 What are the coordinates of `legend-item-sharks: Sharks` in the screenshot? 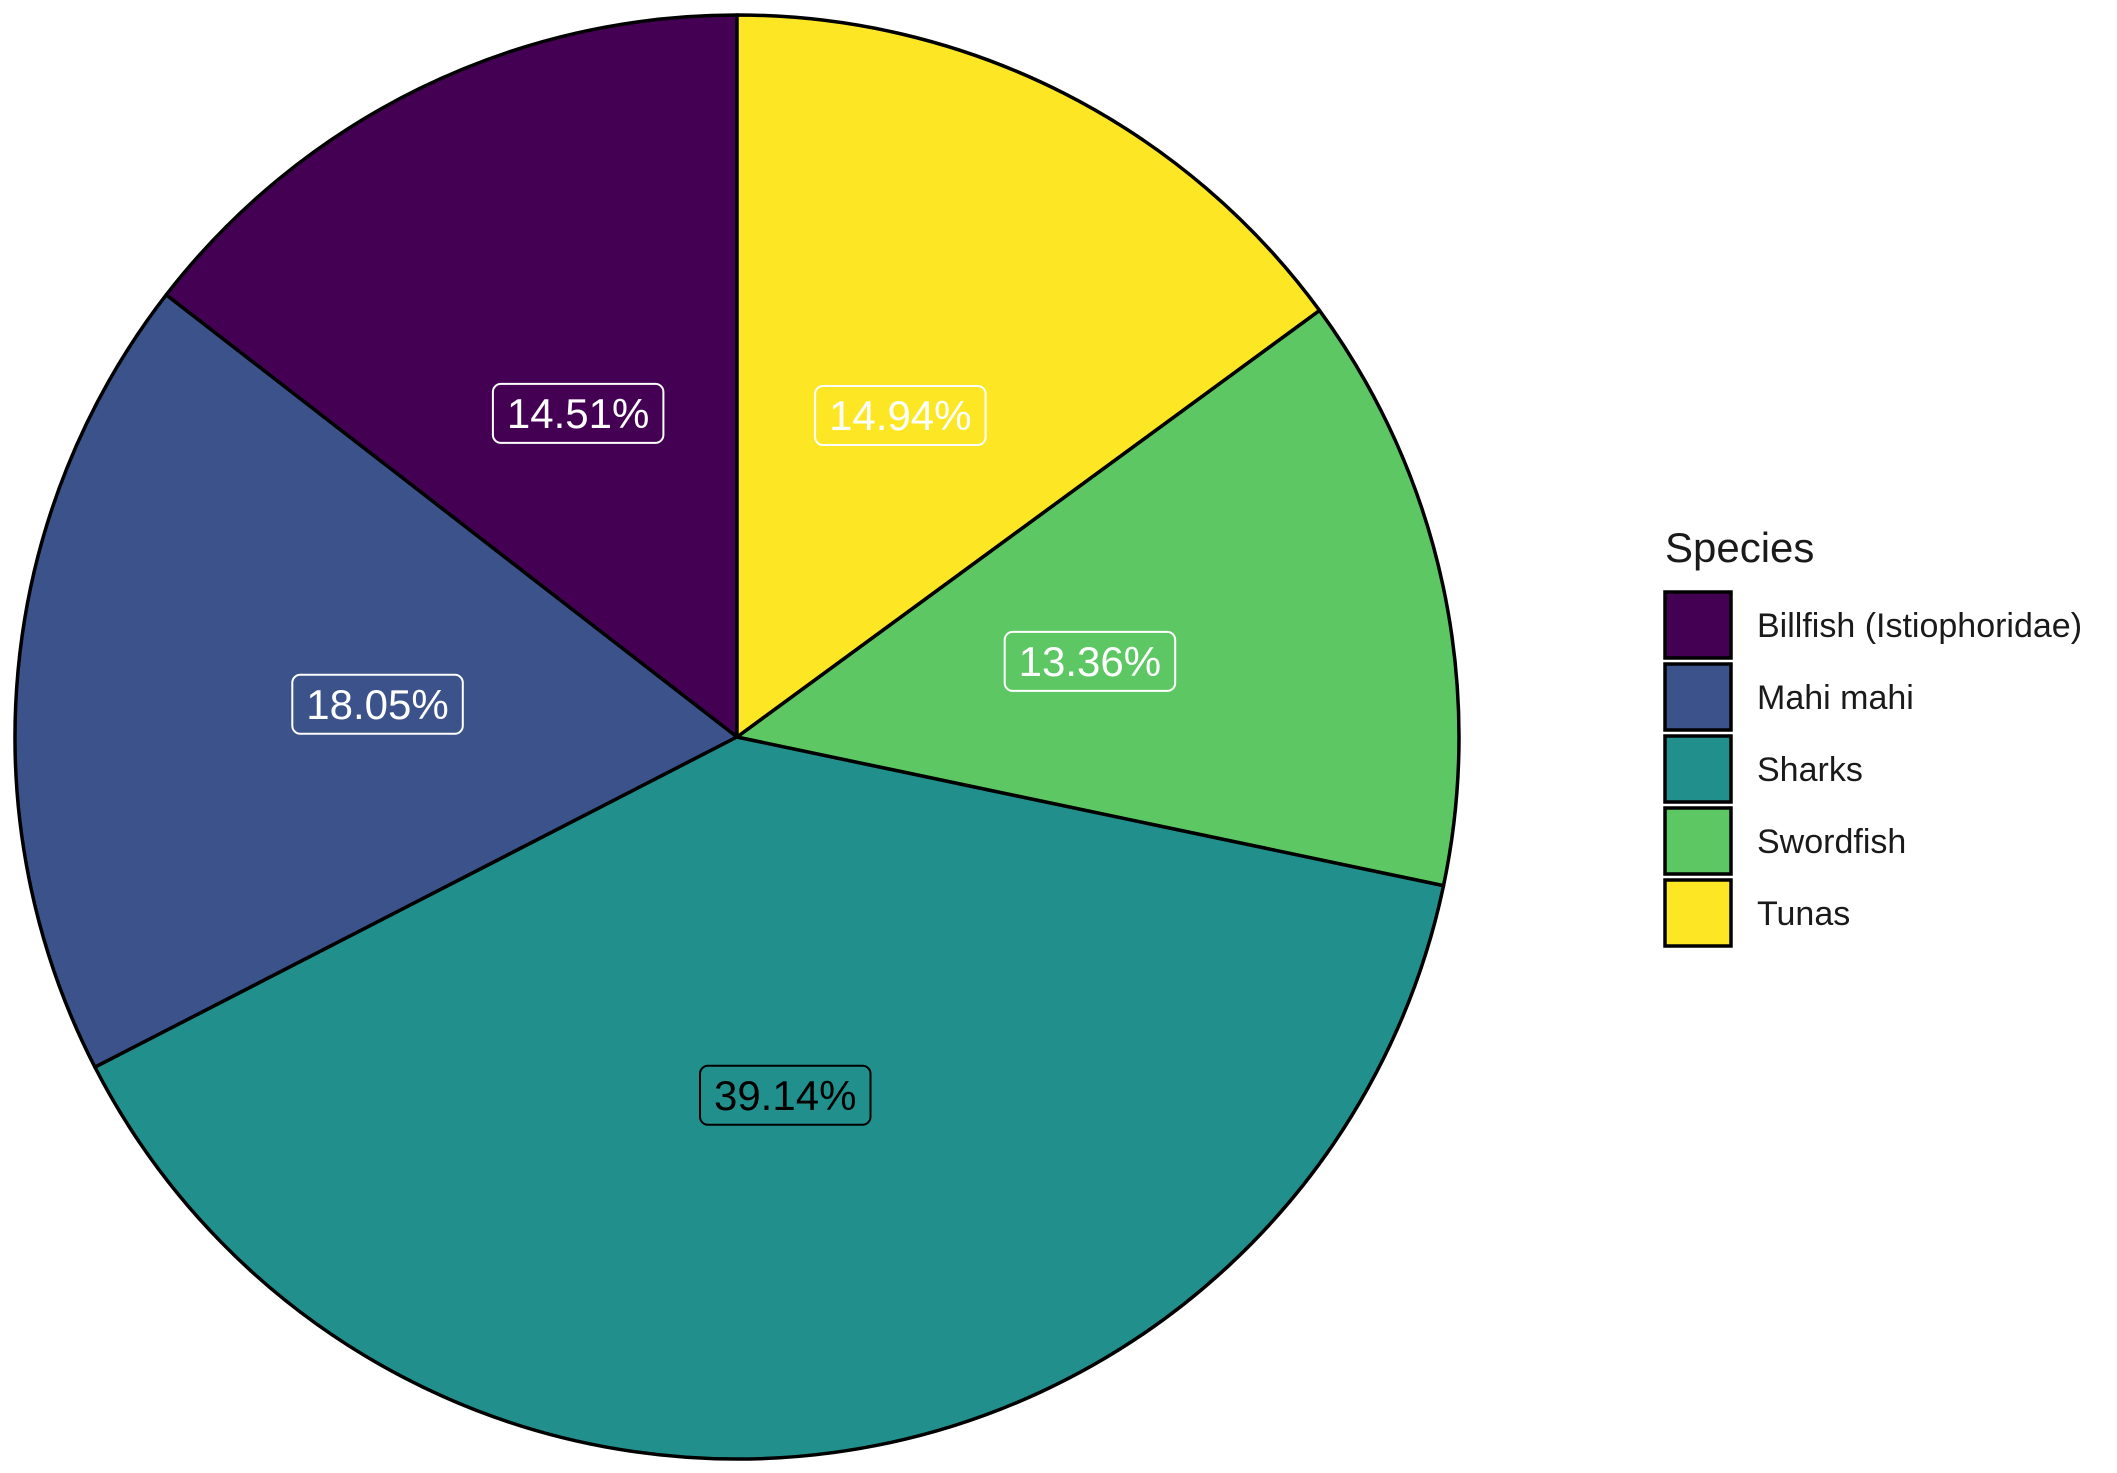 It's located at (1763, 769).